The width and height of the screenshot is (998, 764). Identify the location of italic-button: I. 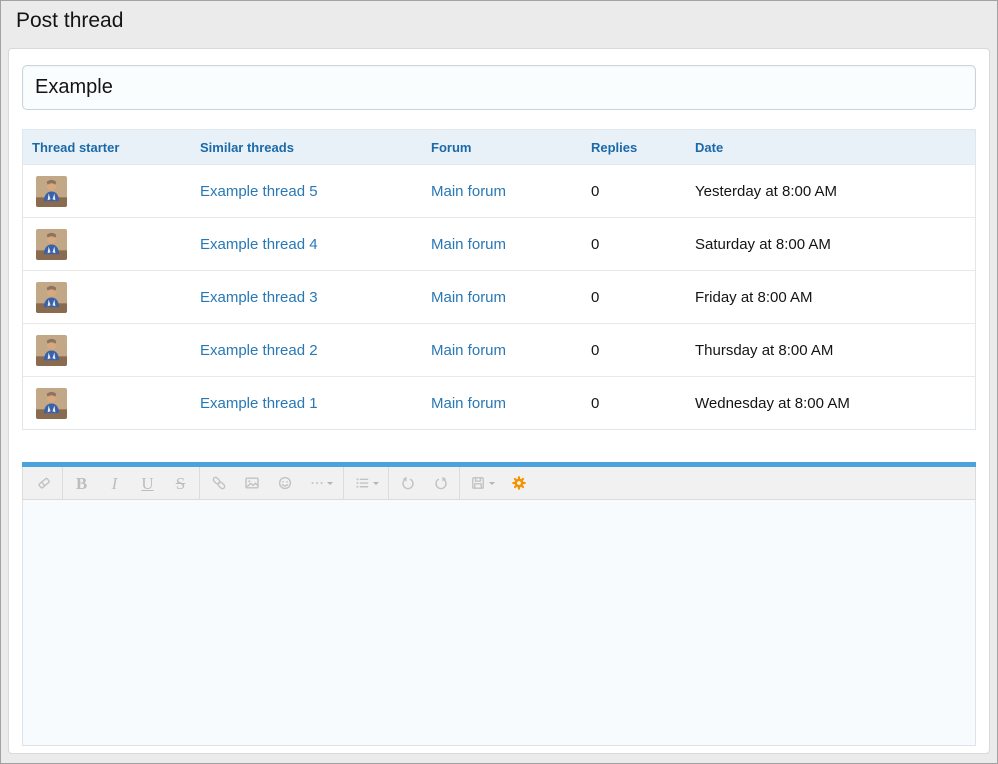
(114, 483).